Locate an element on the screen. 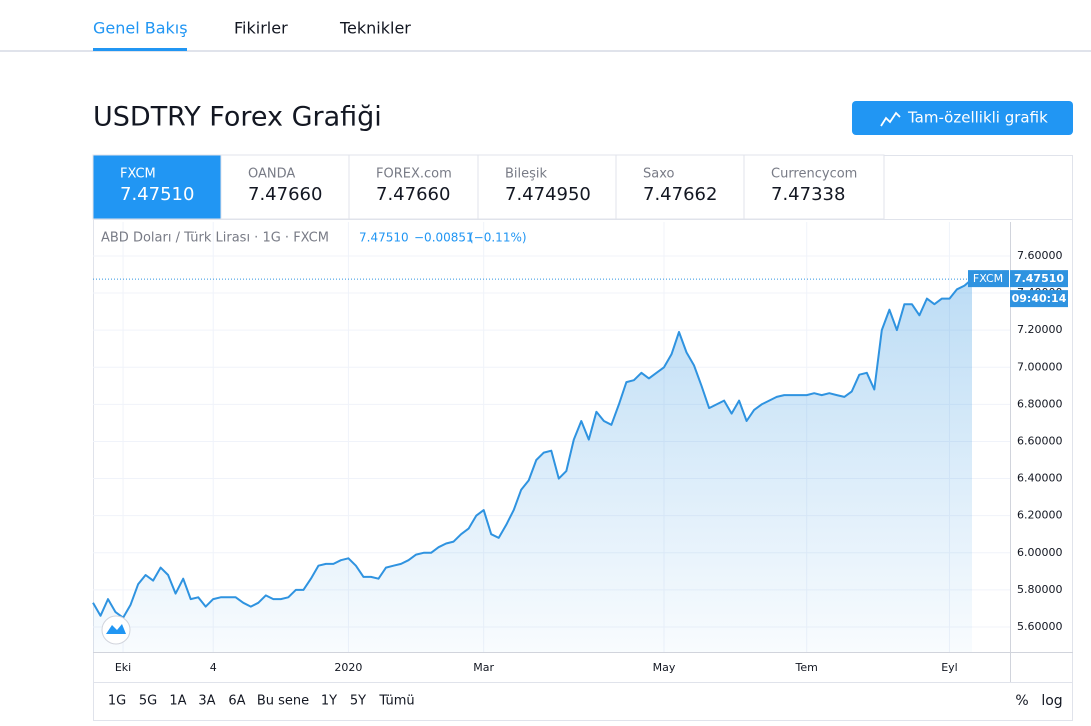 Image resolution: width=1091 pixels, height=726 pixels. x-tick-label: Eyl is located at coordinates (949, 667).